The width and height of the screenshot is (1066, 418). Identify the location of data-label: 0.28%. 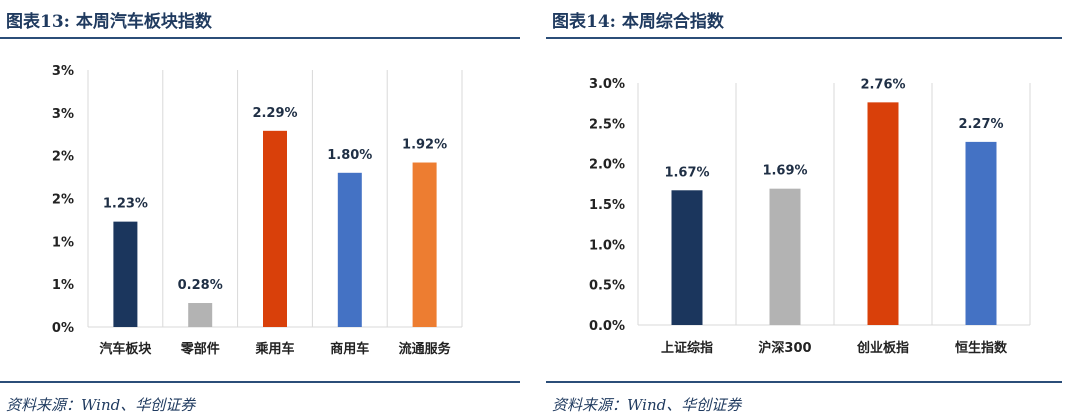
(200, 285).